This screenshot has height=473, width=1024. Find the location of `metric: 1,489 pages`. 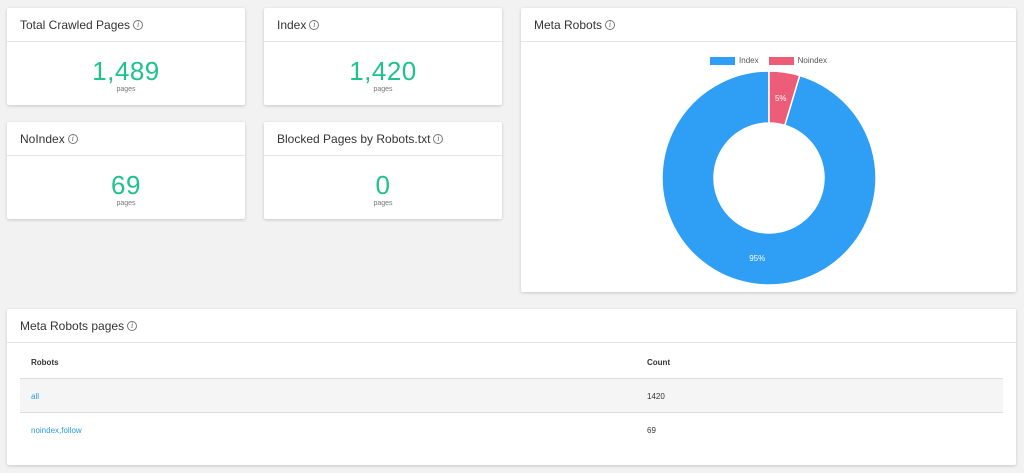

metric: 1,489 pages is located at coordinates (126, 67).